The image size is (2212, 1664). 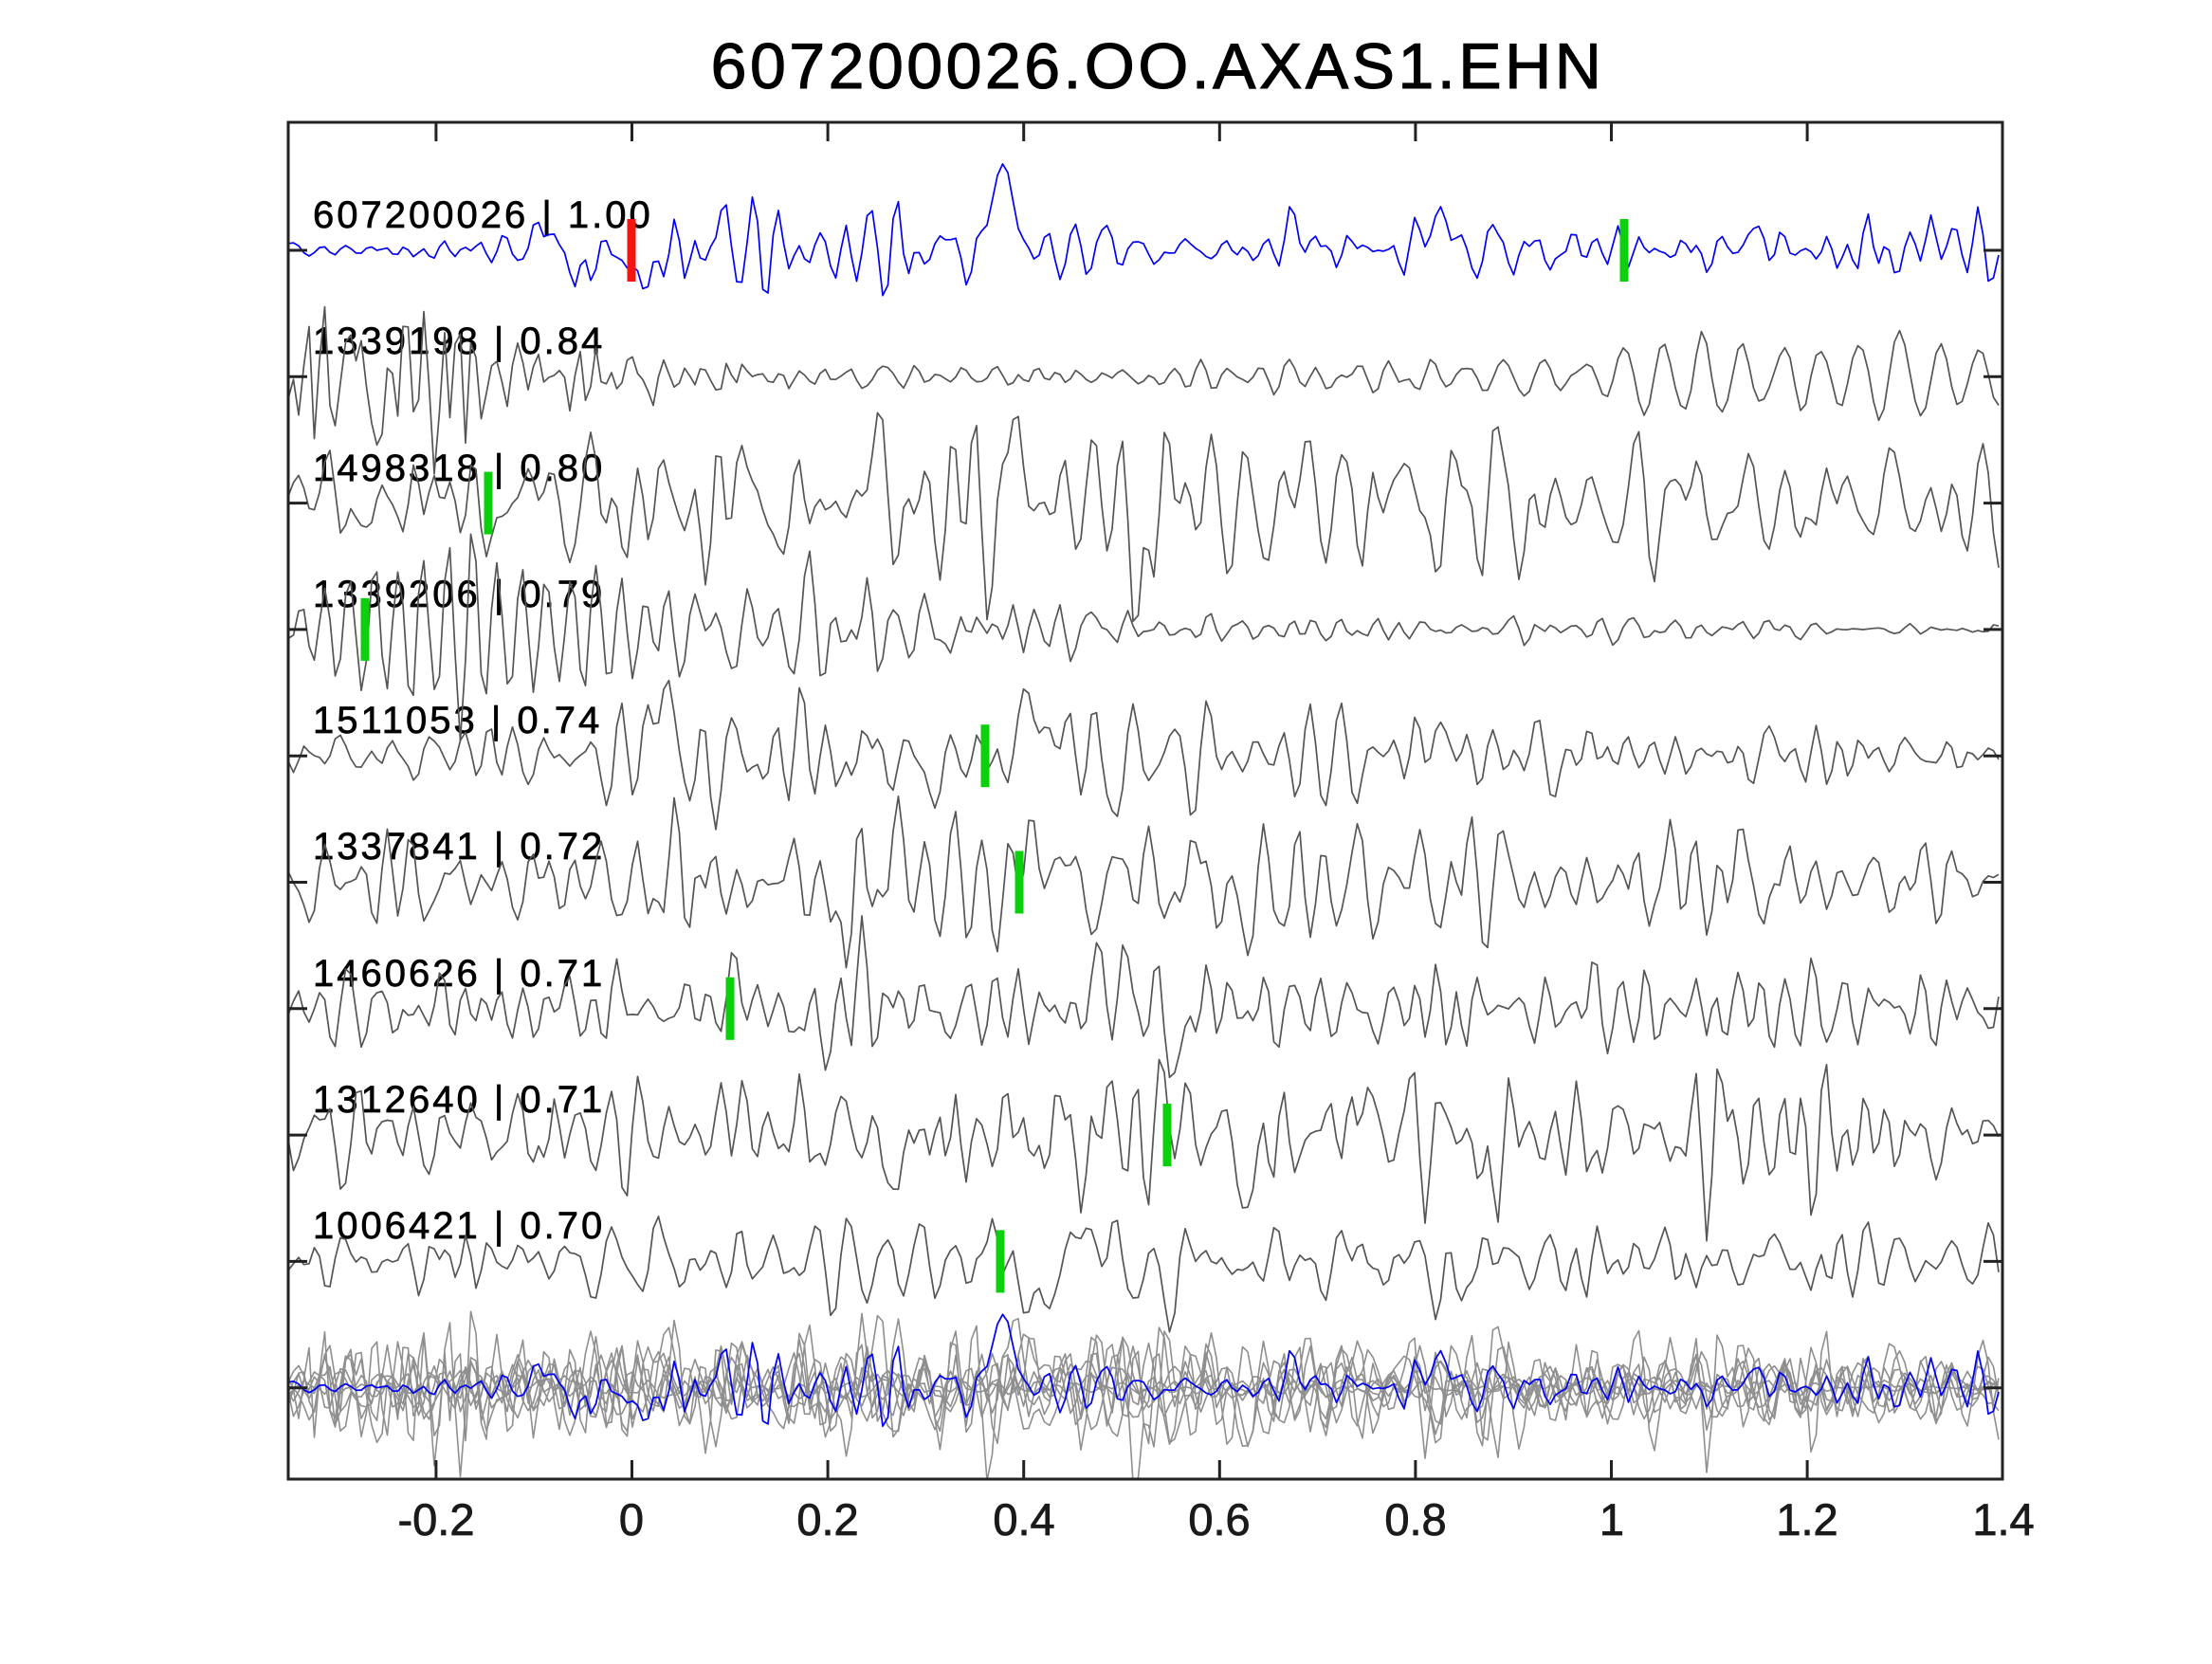 What do you see at coordinates (827, 1519) in the screenshot?
I see `svg-text: 0.2` at bounding box center [827, 1519].